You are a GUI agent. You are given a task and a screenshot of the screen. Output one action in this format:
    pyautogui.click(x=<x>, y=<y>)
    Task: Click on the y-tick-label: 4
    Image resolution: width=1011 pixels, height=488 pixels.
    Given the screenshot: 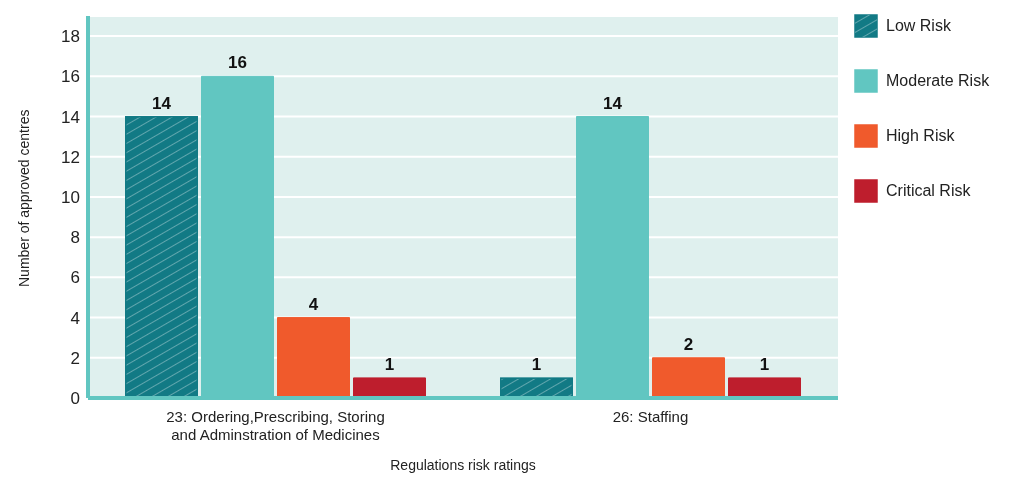 What is the action you would take?
    pyautogui.click(x=75, y=318)
    